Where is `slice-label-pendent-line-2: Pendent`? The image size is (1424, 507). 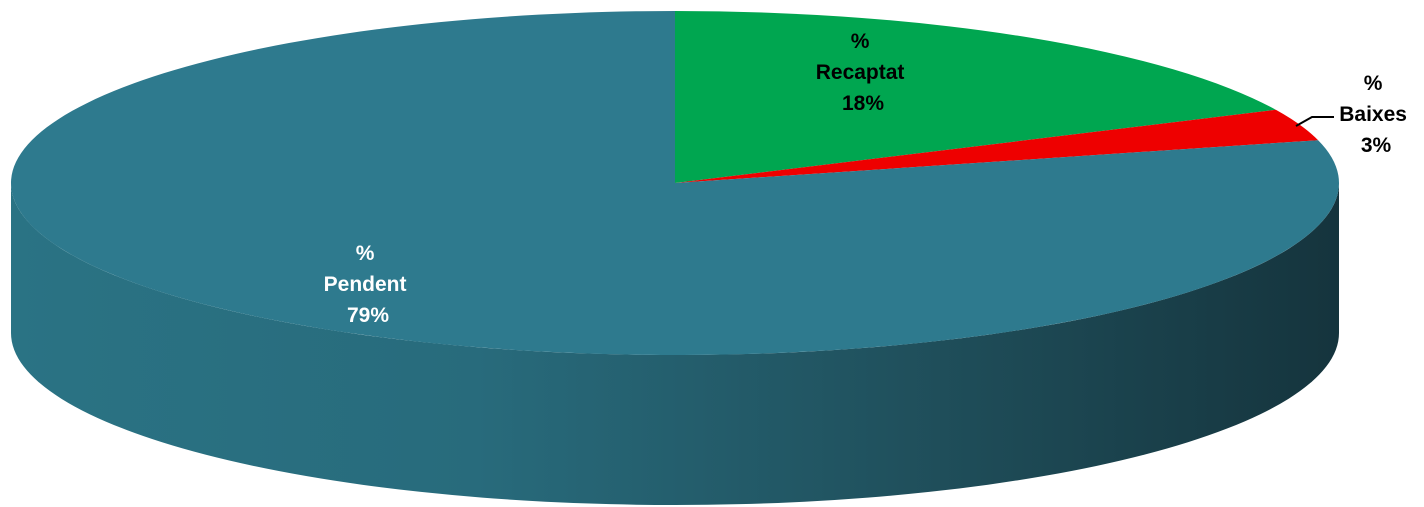
slice-label-pendent-line-2: Pendent is located at coordinates (365, 284).